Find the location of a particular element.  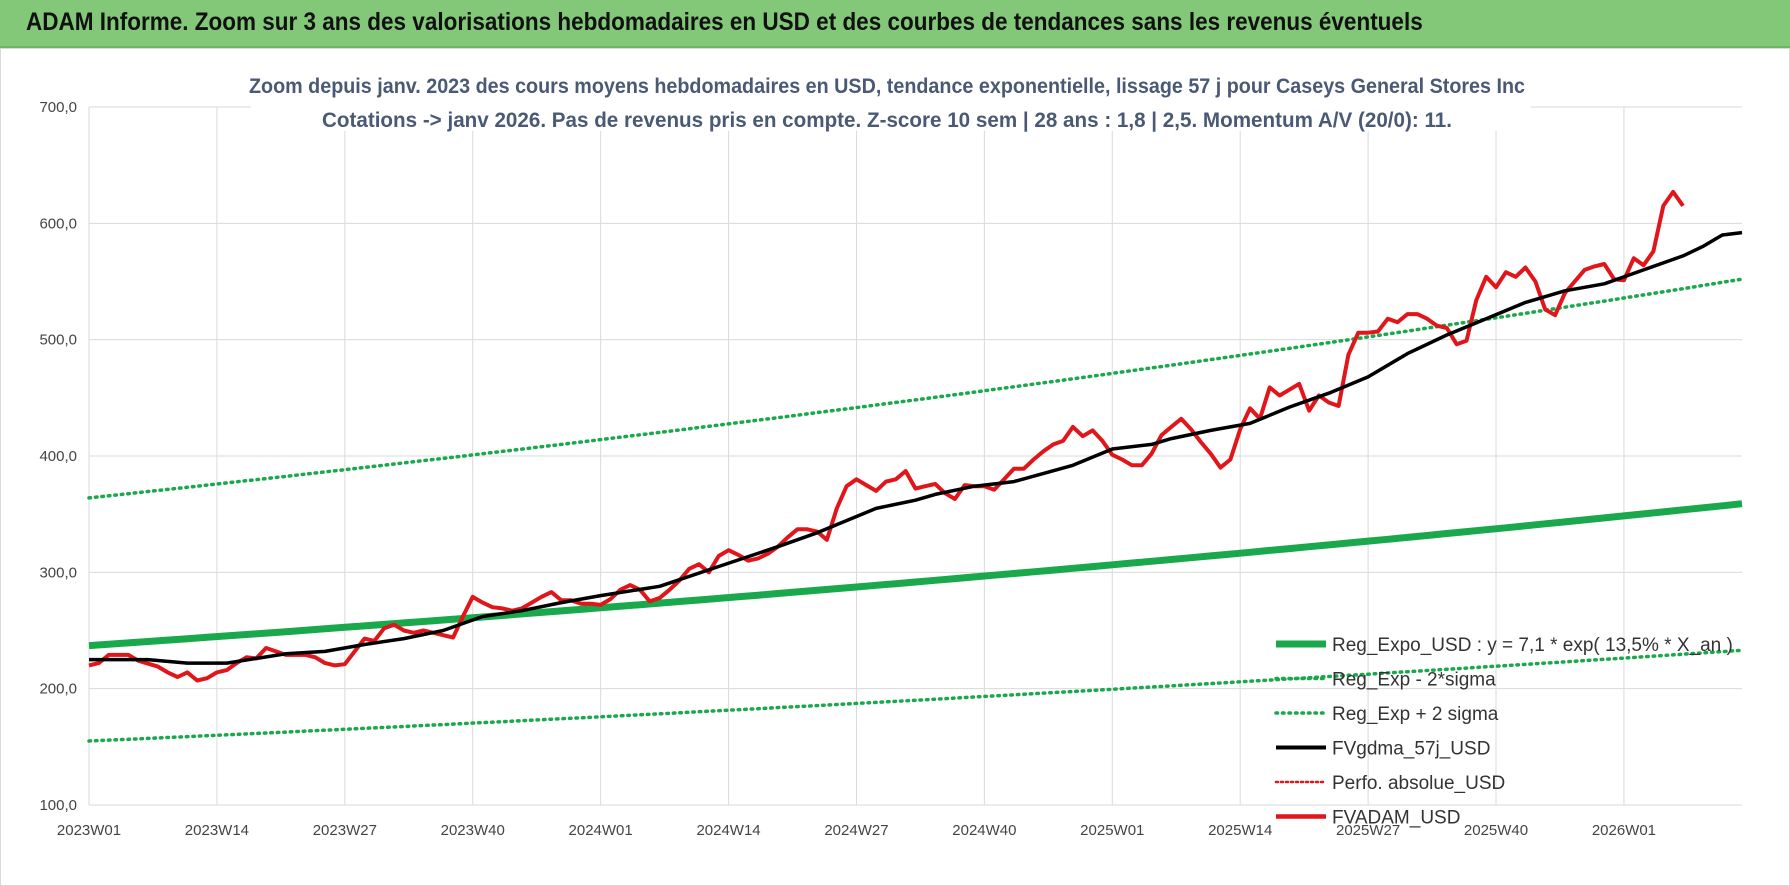

y-tick-label: 700,0 is located at coordinates (58, 107).